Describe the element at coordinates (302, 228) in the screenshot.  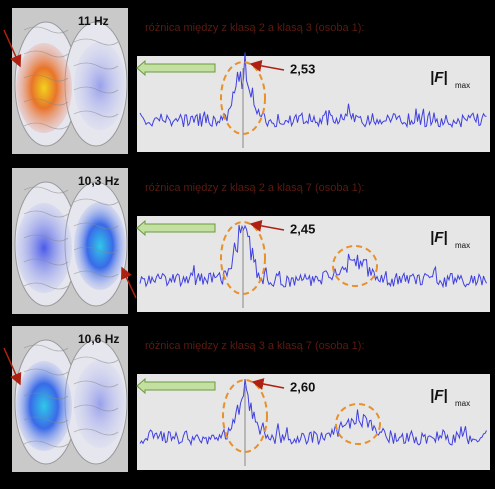
I see `peak-value: 2,45` at that location.